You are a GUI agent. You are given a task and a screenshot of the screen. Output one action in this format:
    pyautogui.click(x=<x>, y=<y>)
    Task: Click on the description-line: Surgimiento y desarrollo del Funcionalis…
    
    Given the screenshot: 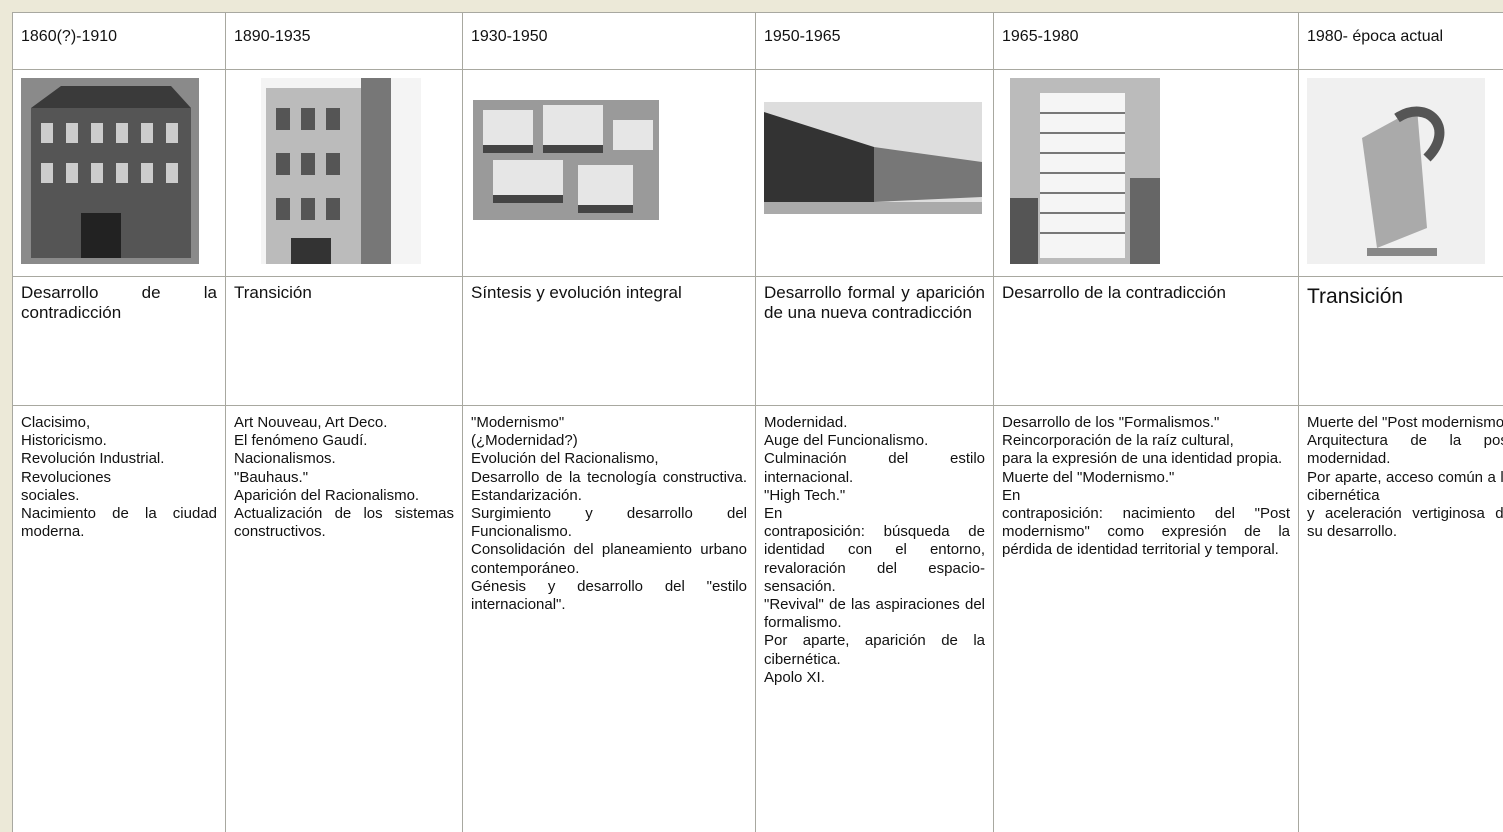 What is the action you would take?
    pyautogui.click(x=609, y=523)
    